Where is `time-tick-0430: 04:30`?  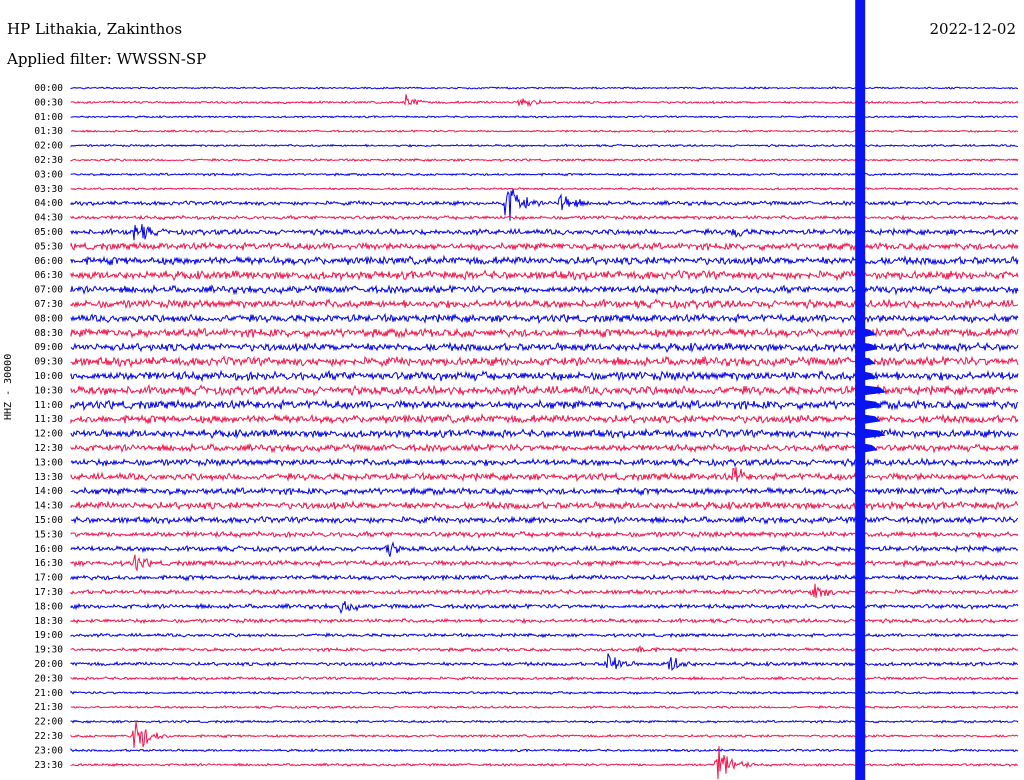
time-tick-0430: 04:30 is located at coordinates (48, 218).